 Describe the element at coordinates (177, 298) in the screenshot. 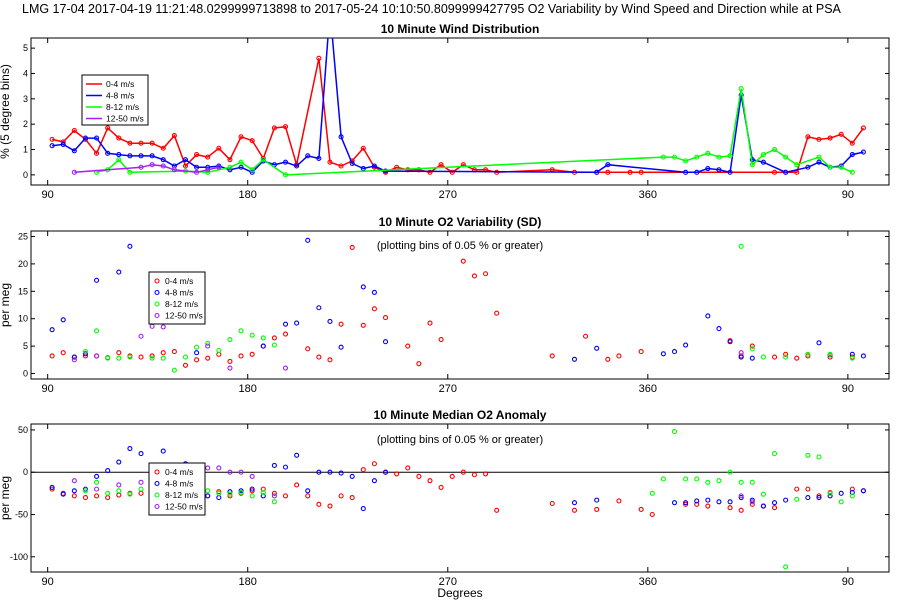

I see `legend-box` at that location.